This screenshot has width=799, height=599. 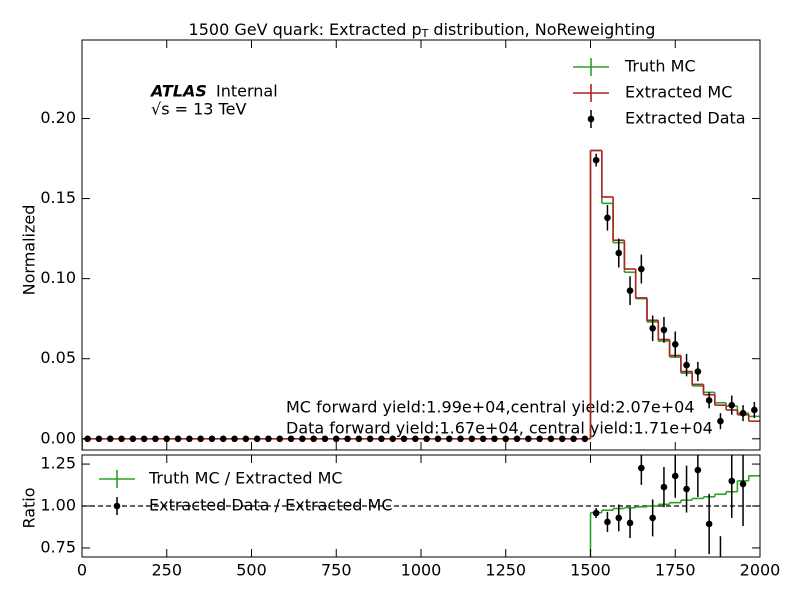 I want to click on legend-label: Extracted Data / Extracted MC, so click(x=271, y=505).